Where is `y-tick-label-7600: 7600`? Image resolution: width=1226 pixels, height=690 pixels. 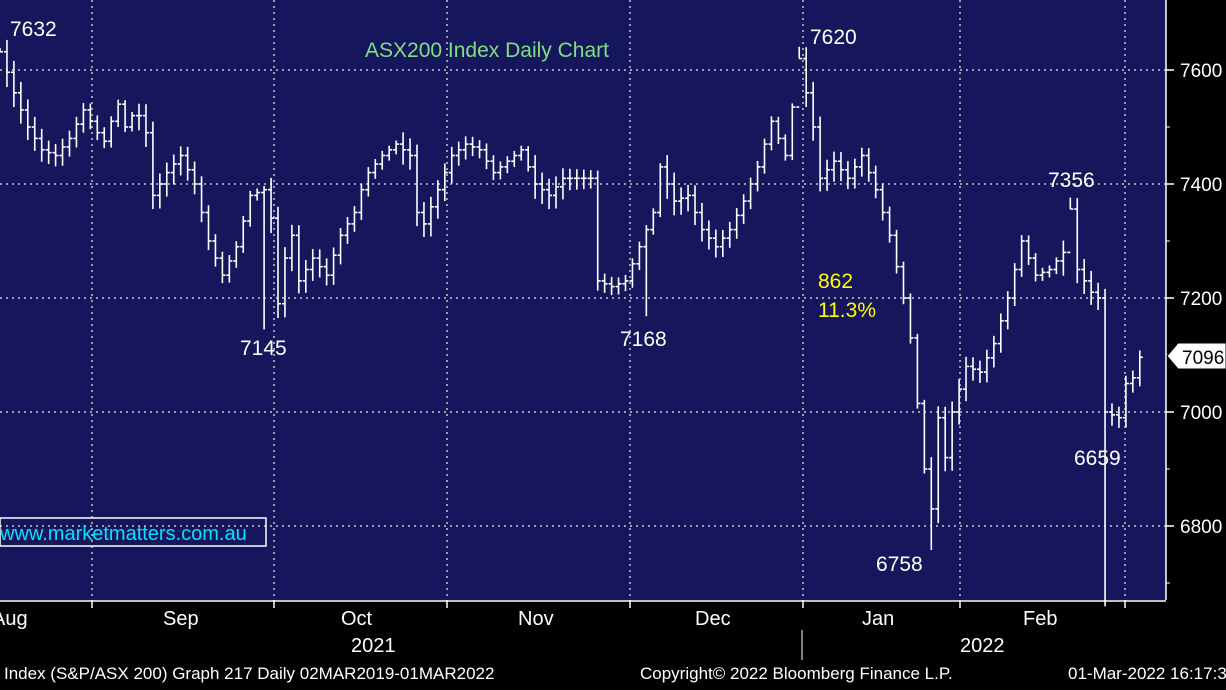
y-tick-label-7600: 7600 is located at coordinates (1201, 71).